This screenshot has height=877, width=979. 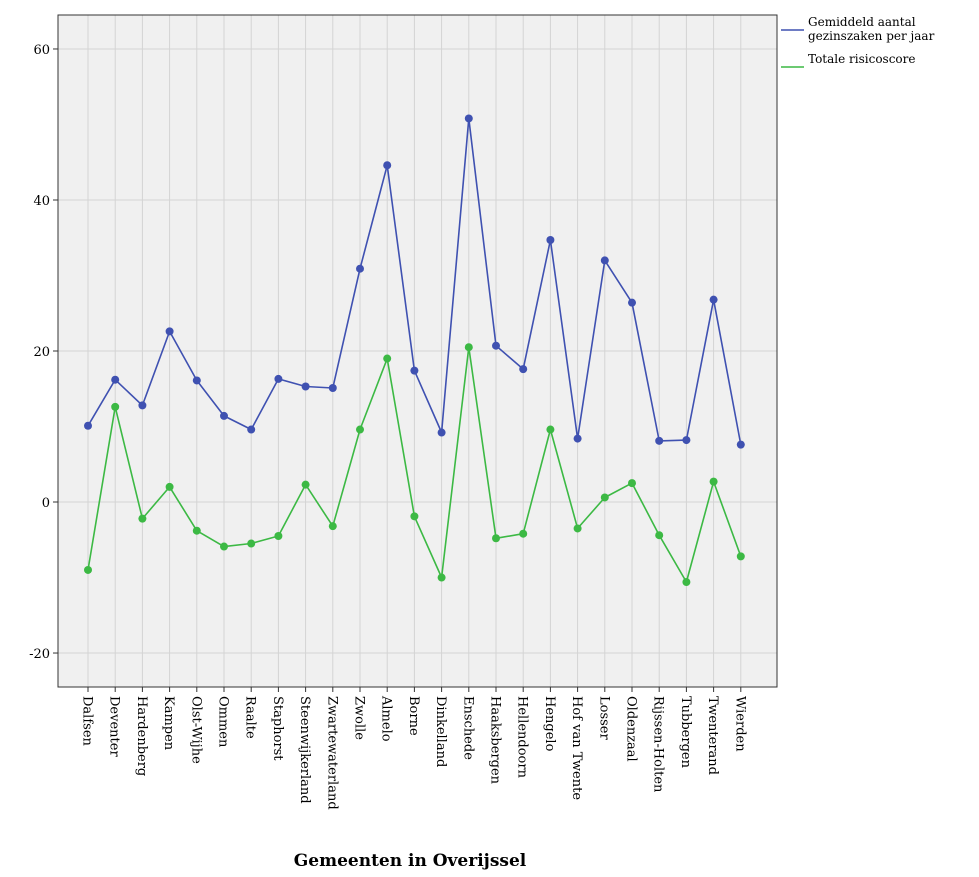 I want to click on x-category-label: Staphorst, so click(x=277, y=728).